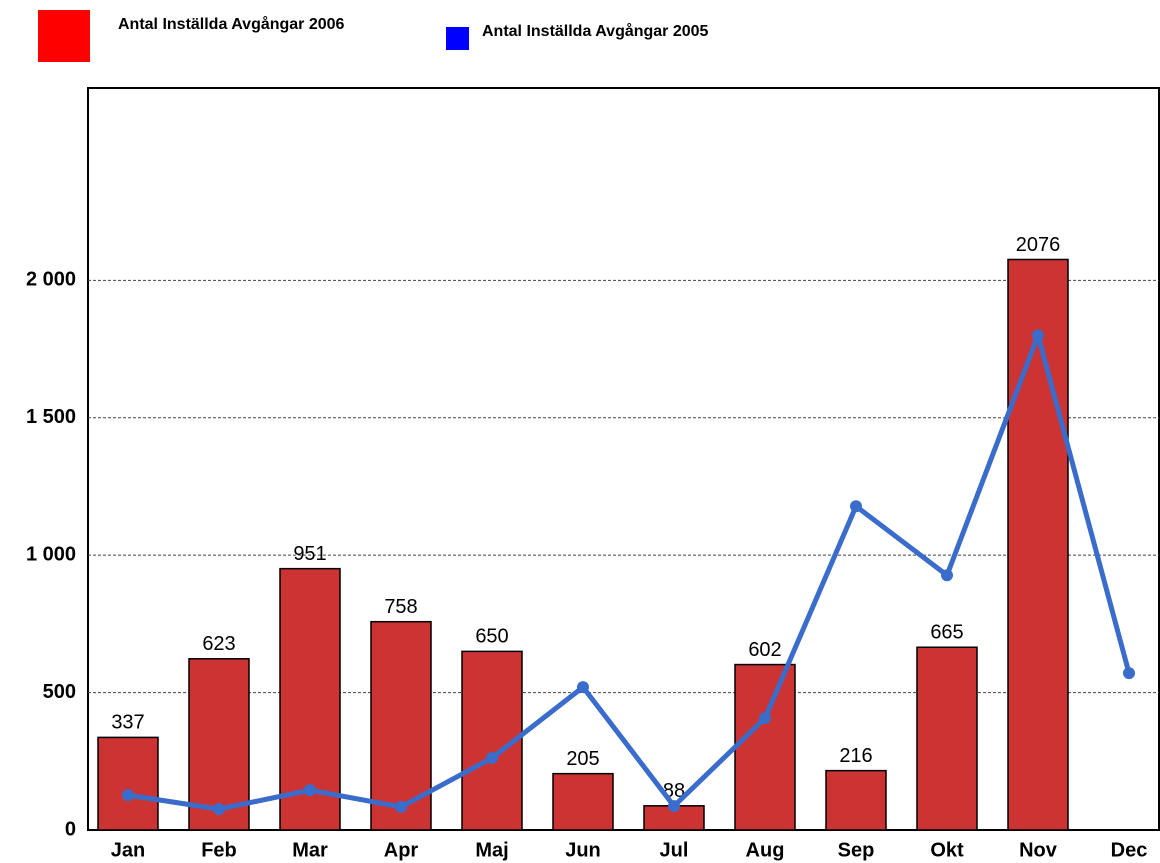 Image resolution: width=1160 pixels, height=863 pixels. Describe the element at coordinates (51, 417) in the screenshot. I see `y-tick-label: 1 500` at that location.